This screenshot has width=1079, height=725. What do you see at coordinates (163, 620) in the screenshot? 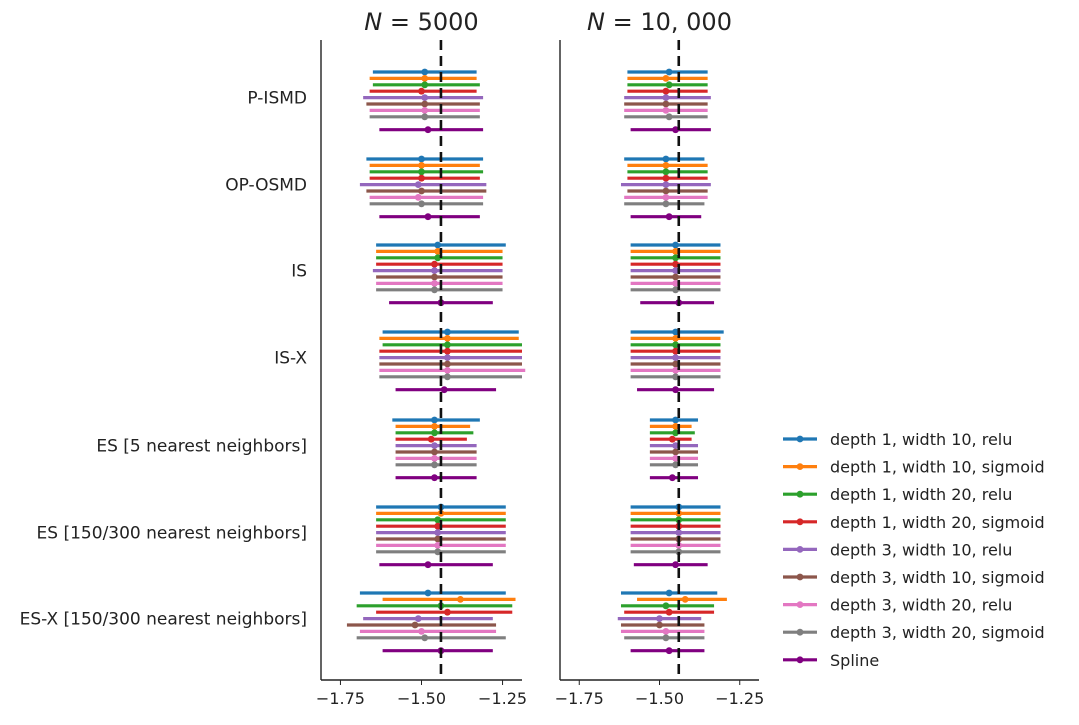
I see `y-tick-label: ES-X [150/300 nearest neighbors]` at bounding box center [163, 620].